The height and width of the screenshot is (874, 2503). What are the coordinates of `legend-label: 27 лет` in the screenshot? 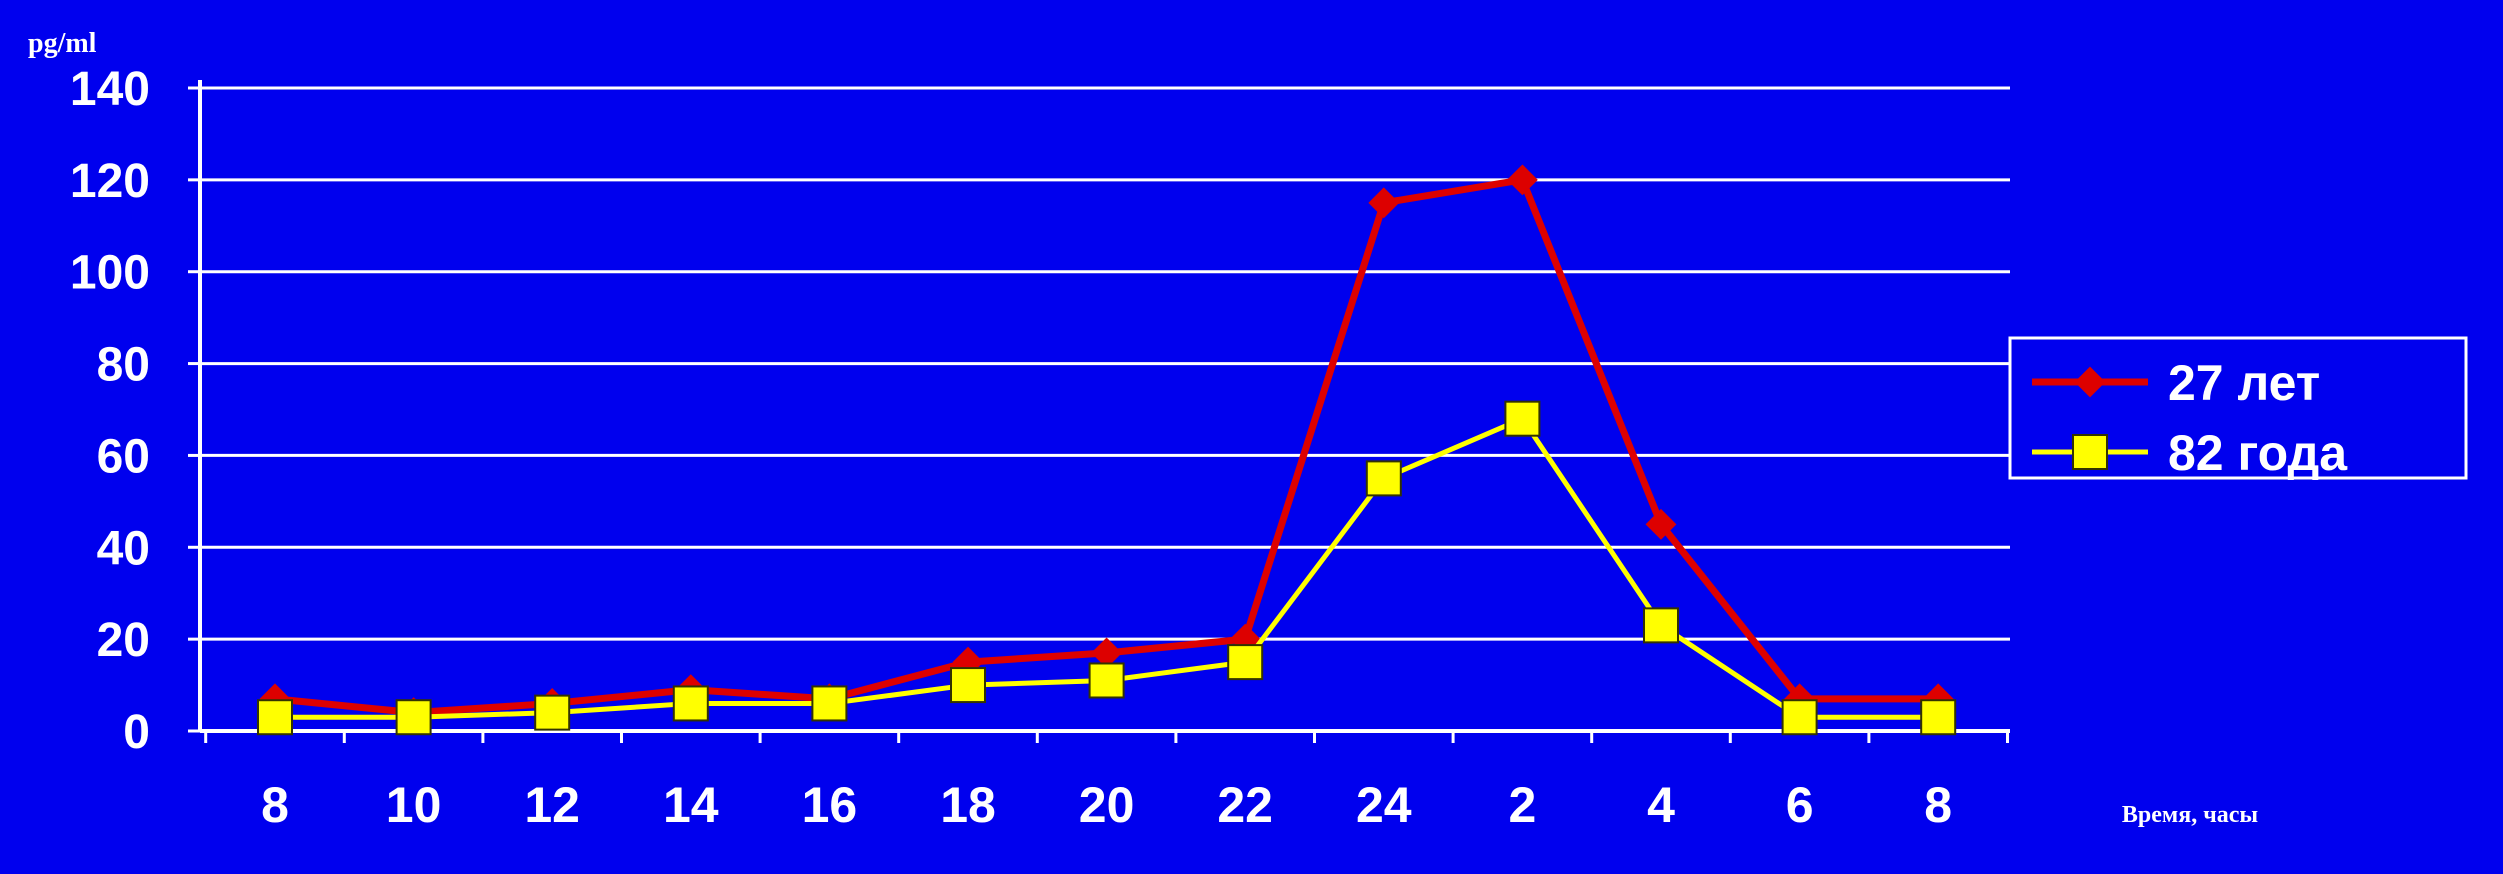 It's located at (2244, 383).